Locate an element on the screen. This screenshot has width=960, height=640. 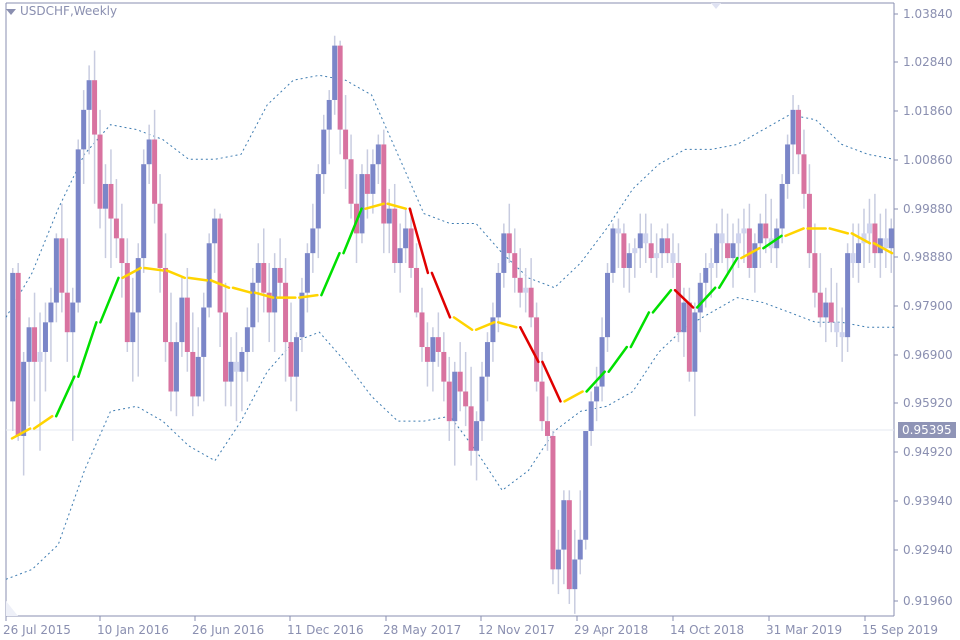
y-tick-label: 0.95920 is located at coordinates (928, 403).